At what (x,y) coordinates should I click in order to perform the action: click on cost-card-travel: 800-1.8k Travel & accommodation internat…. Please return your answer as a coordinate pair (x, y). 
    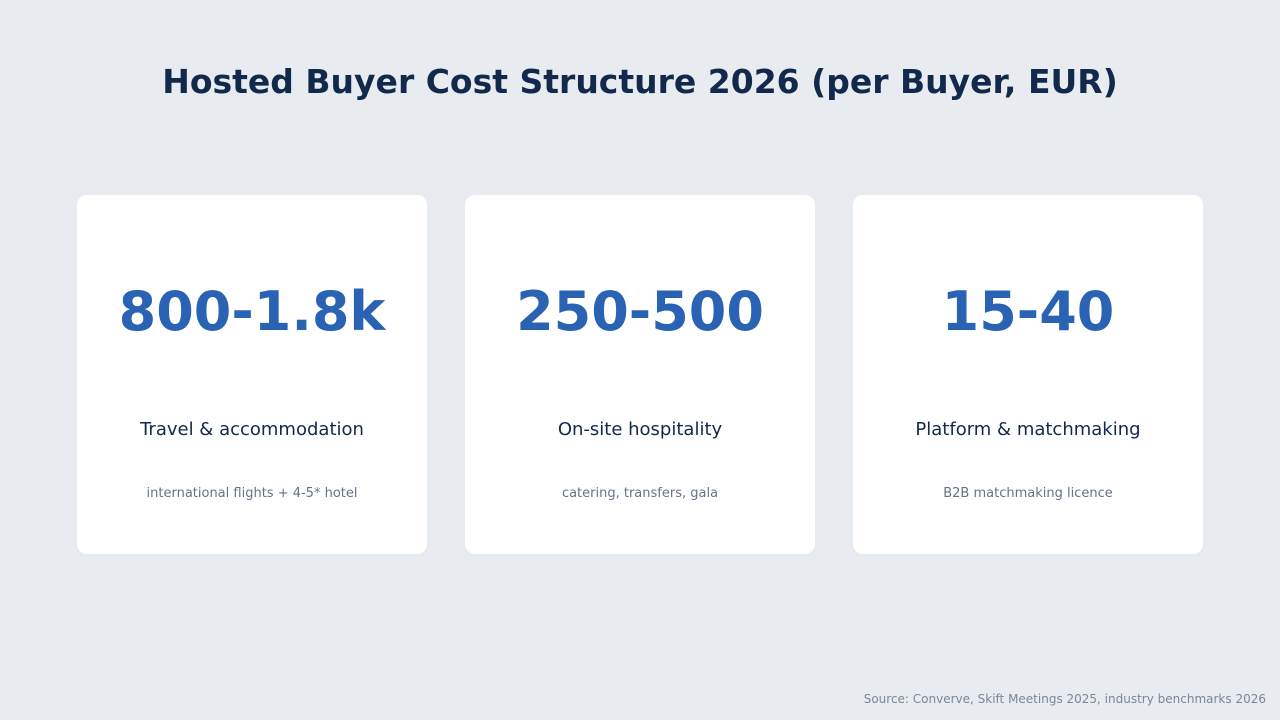
    Looking at the image, I should click on (252, 374).